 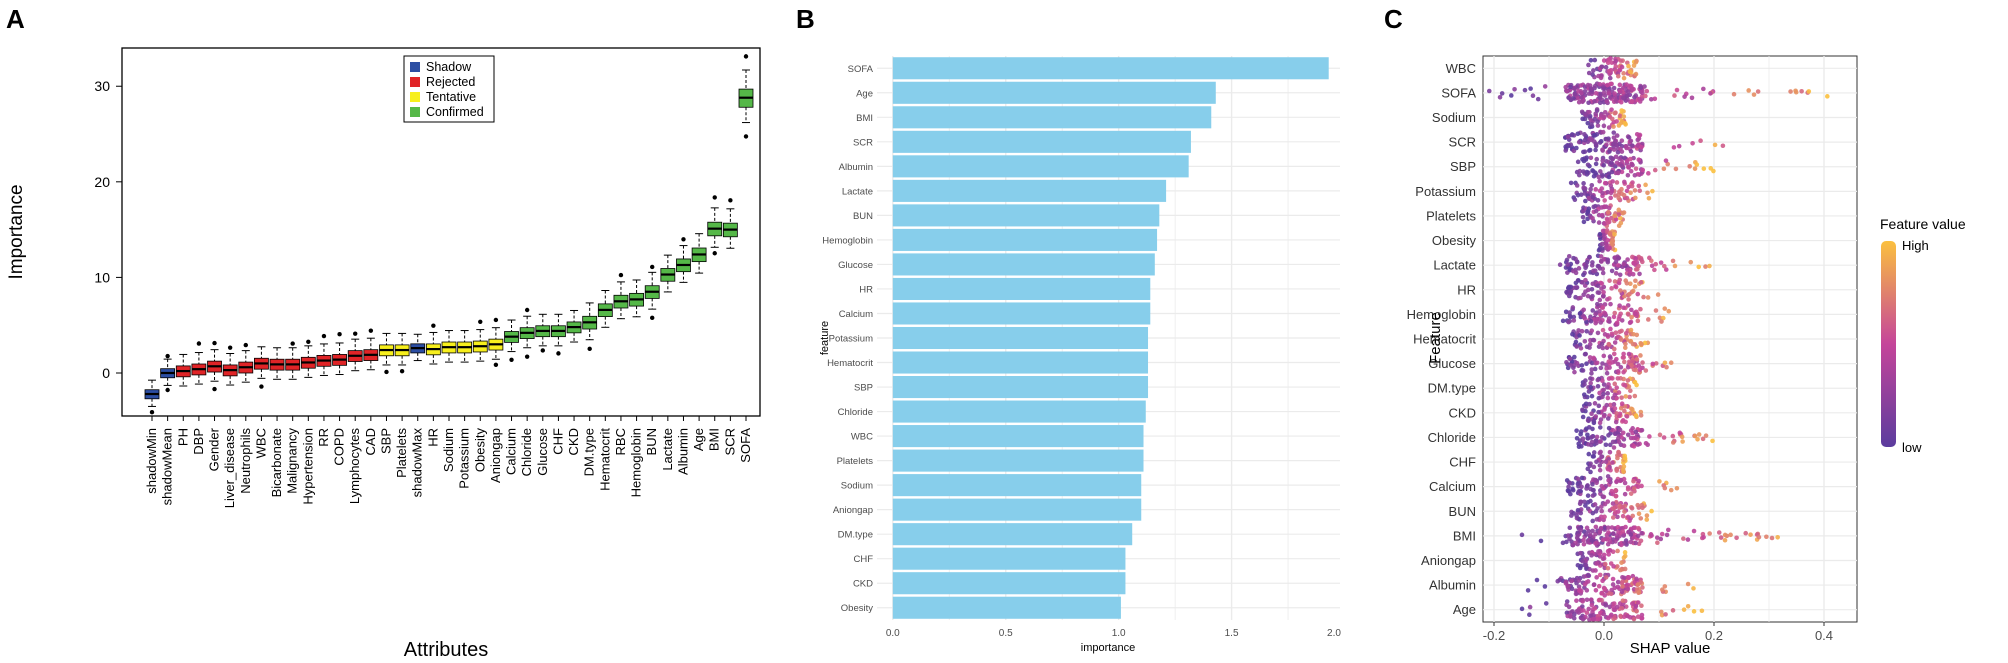 What do you see at coordinates (857, 191) in the screenshot?
I see `y-tick-label: Lactate` at bounding box center [857, 191].